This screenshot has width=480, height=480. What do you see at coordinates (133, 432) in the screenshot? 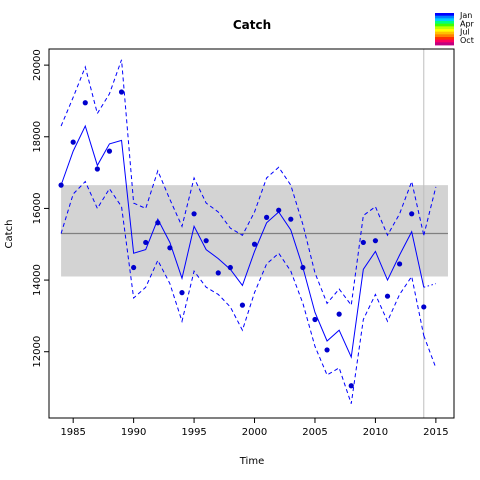
I see `x-tick-label: 1990` at bounding box center [133, 432].